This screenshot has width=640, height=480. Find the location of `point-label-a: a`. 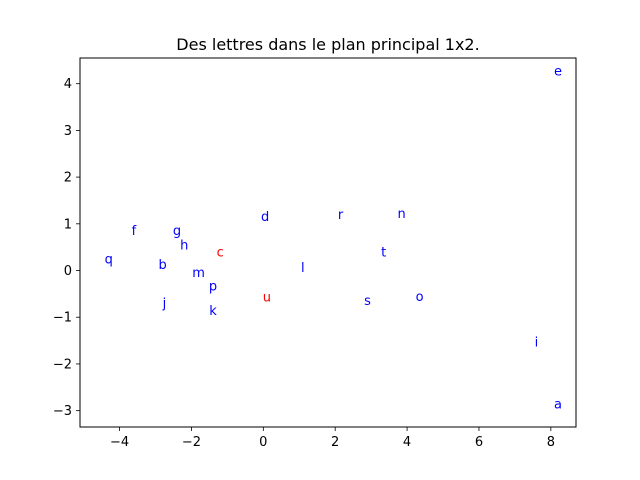

point-label-a: a is located at coordinates (558, 405).